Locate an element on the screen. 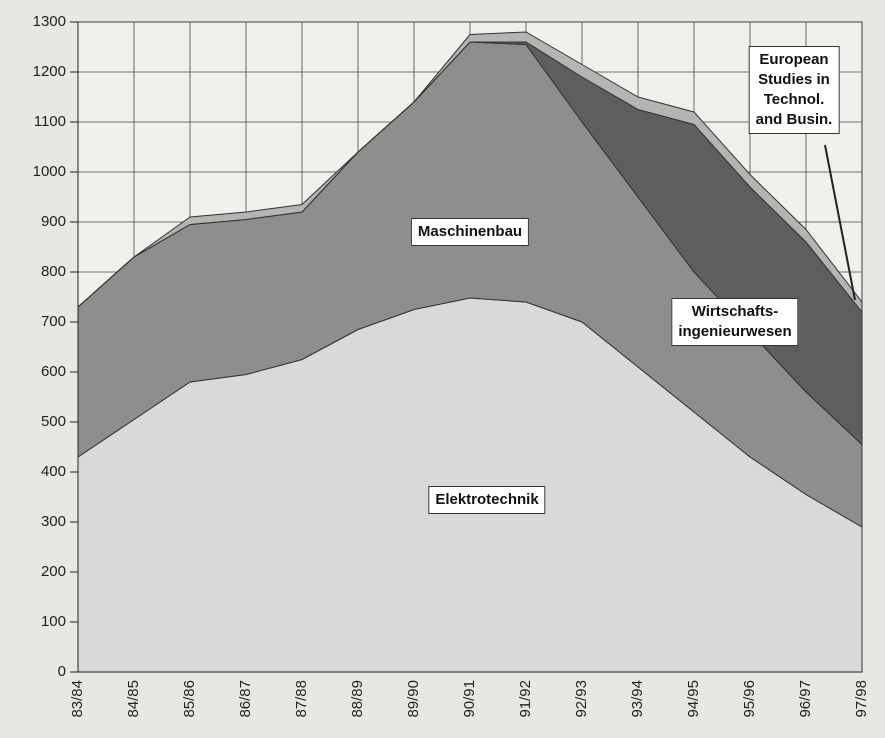 Image resolution: width=885 pixels, height=738 pixels. pointer is located at coordinates (840, 222).